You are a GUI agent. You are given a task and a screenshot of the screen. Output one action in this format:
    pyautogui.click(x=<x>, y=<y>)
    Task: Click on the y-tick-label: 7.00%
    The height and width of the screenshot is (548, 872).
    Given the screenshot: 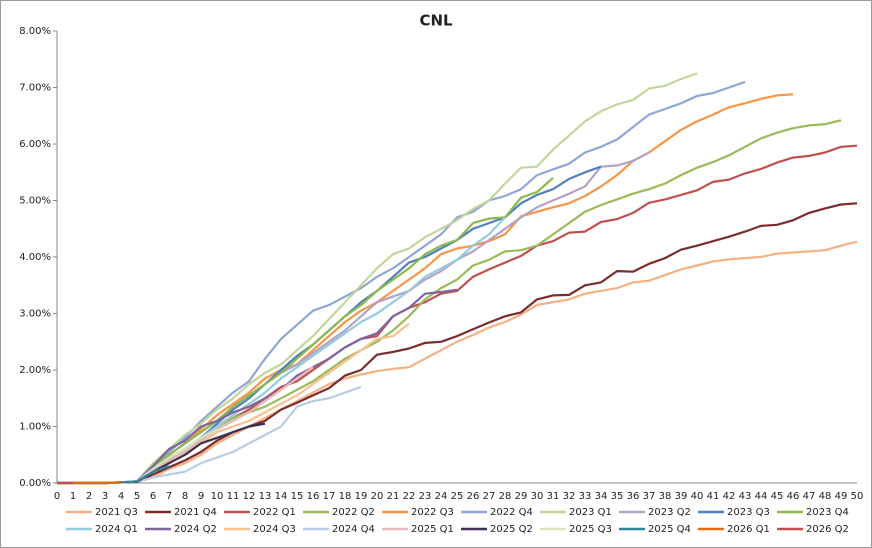 What is the action you would take?
    pyautogui.click(x=35, y=88)
    